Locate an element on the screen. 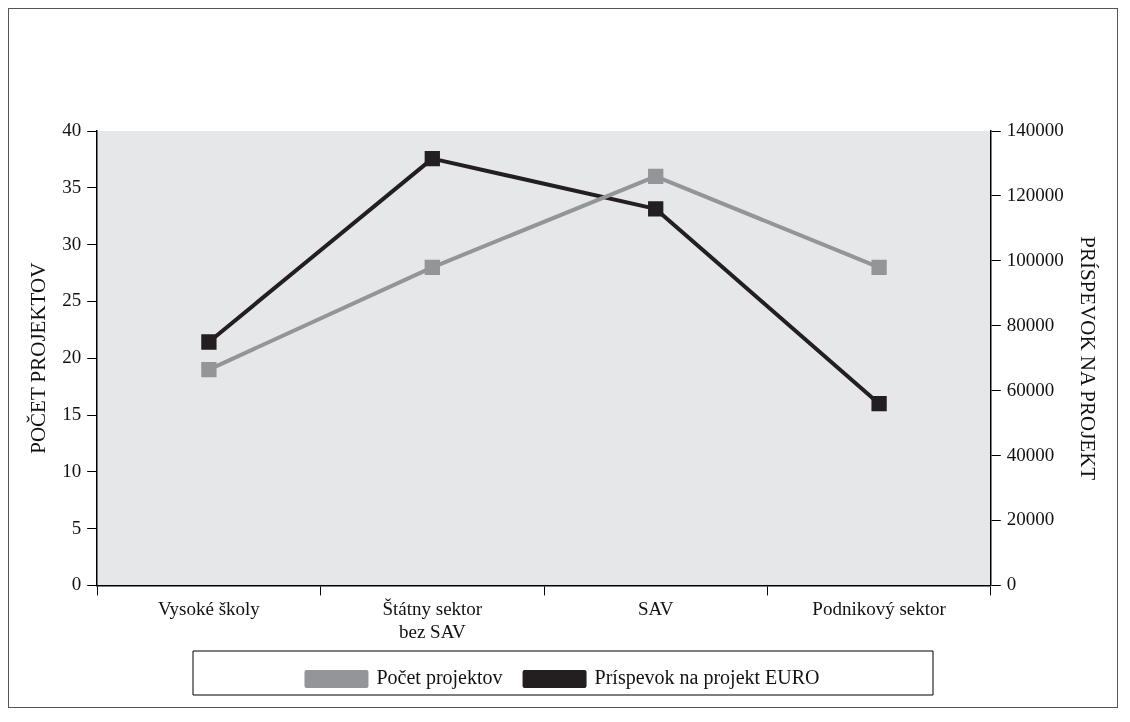 The height and width of the screenshot is (722, 1130). legend-label: Počet projektov is located at coordinates (439, 678).